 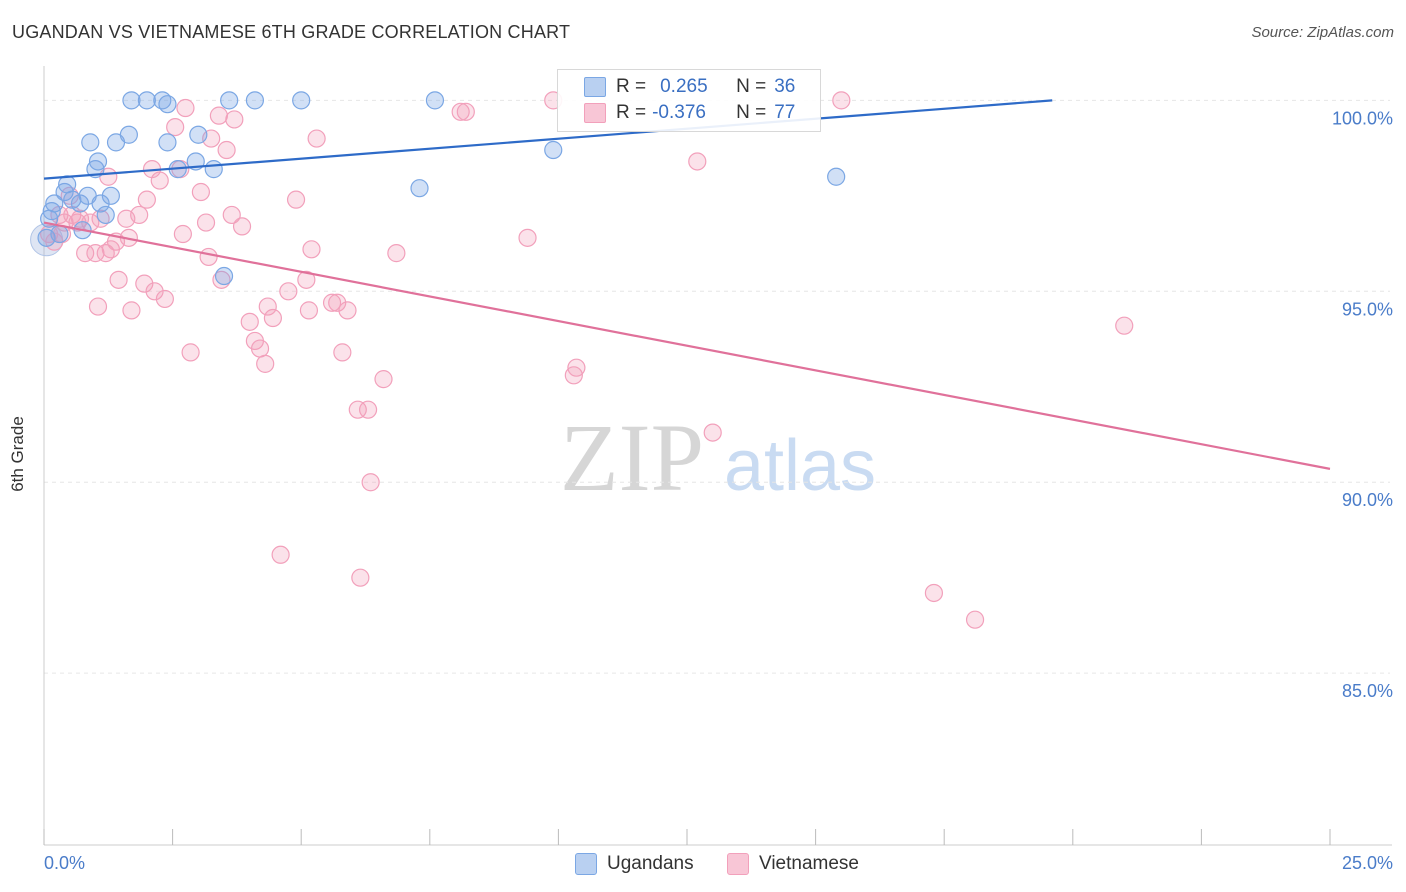 I want to click on legend-label-ugandans: Ugandans, so click(x=650, y=863).